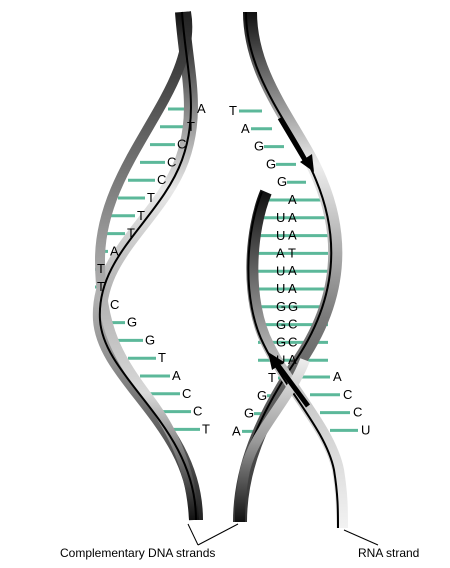 The image size is (450, 568). Describe the element at coordinates (193, 534) in the screenshot. I see `dna-leader-left` at that location.